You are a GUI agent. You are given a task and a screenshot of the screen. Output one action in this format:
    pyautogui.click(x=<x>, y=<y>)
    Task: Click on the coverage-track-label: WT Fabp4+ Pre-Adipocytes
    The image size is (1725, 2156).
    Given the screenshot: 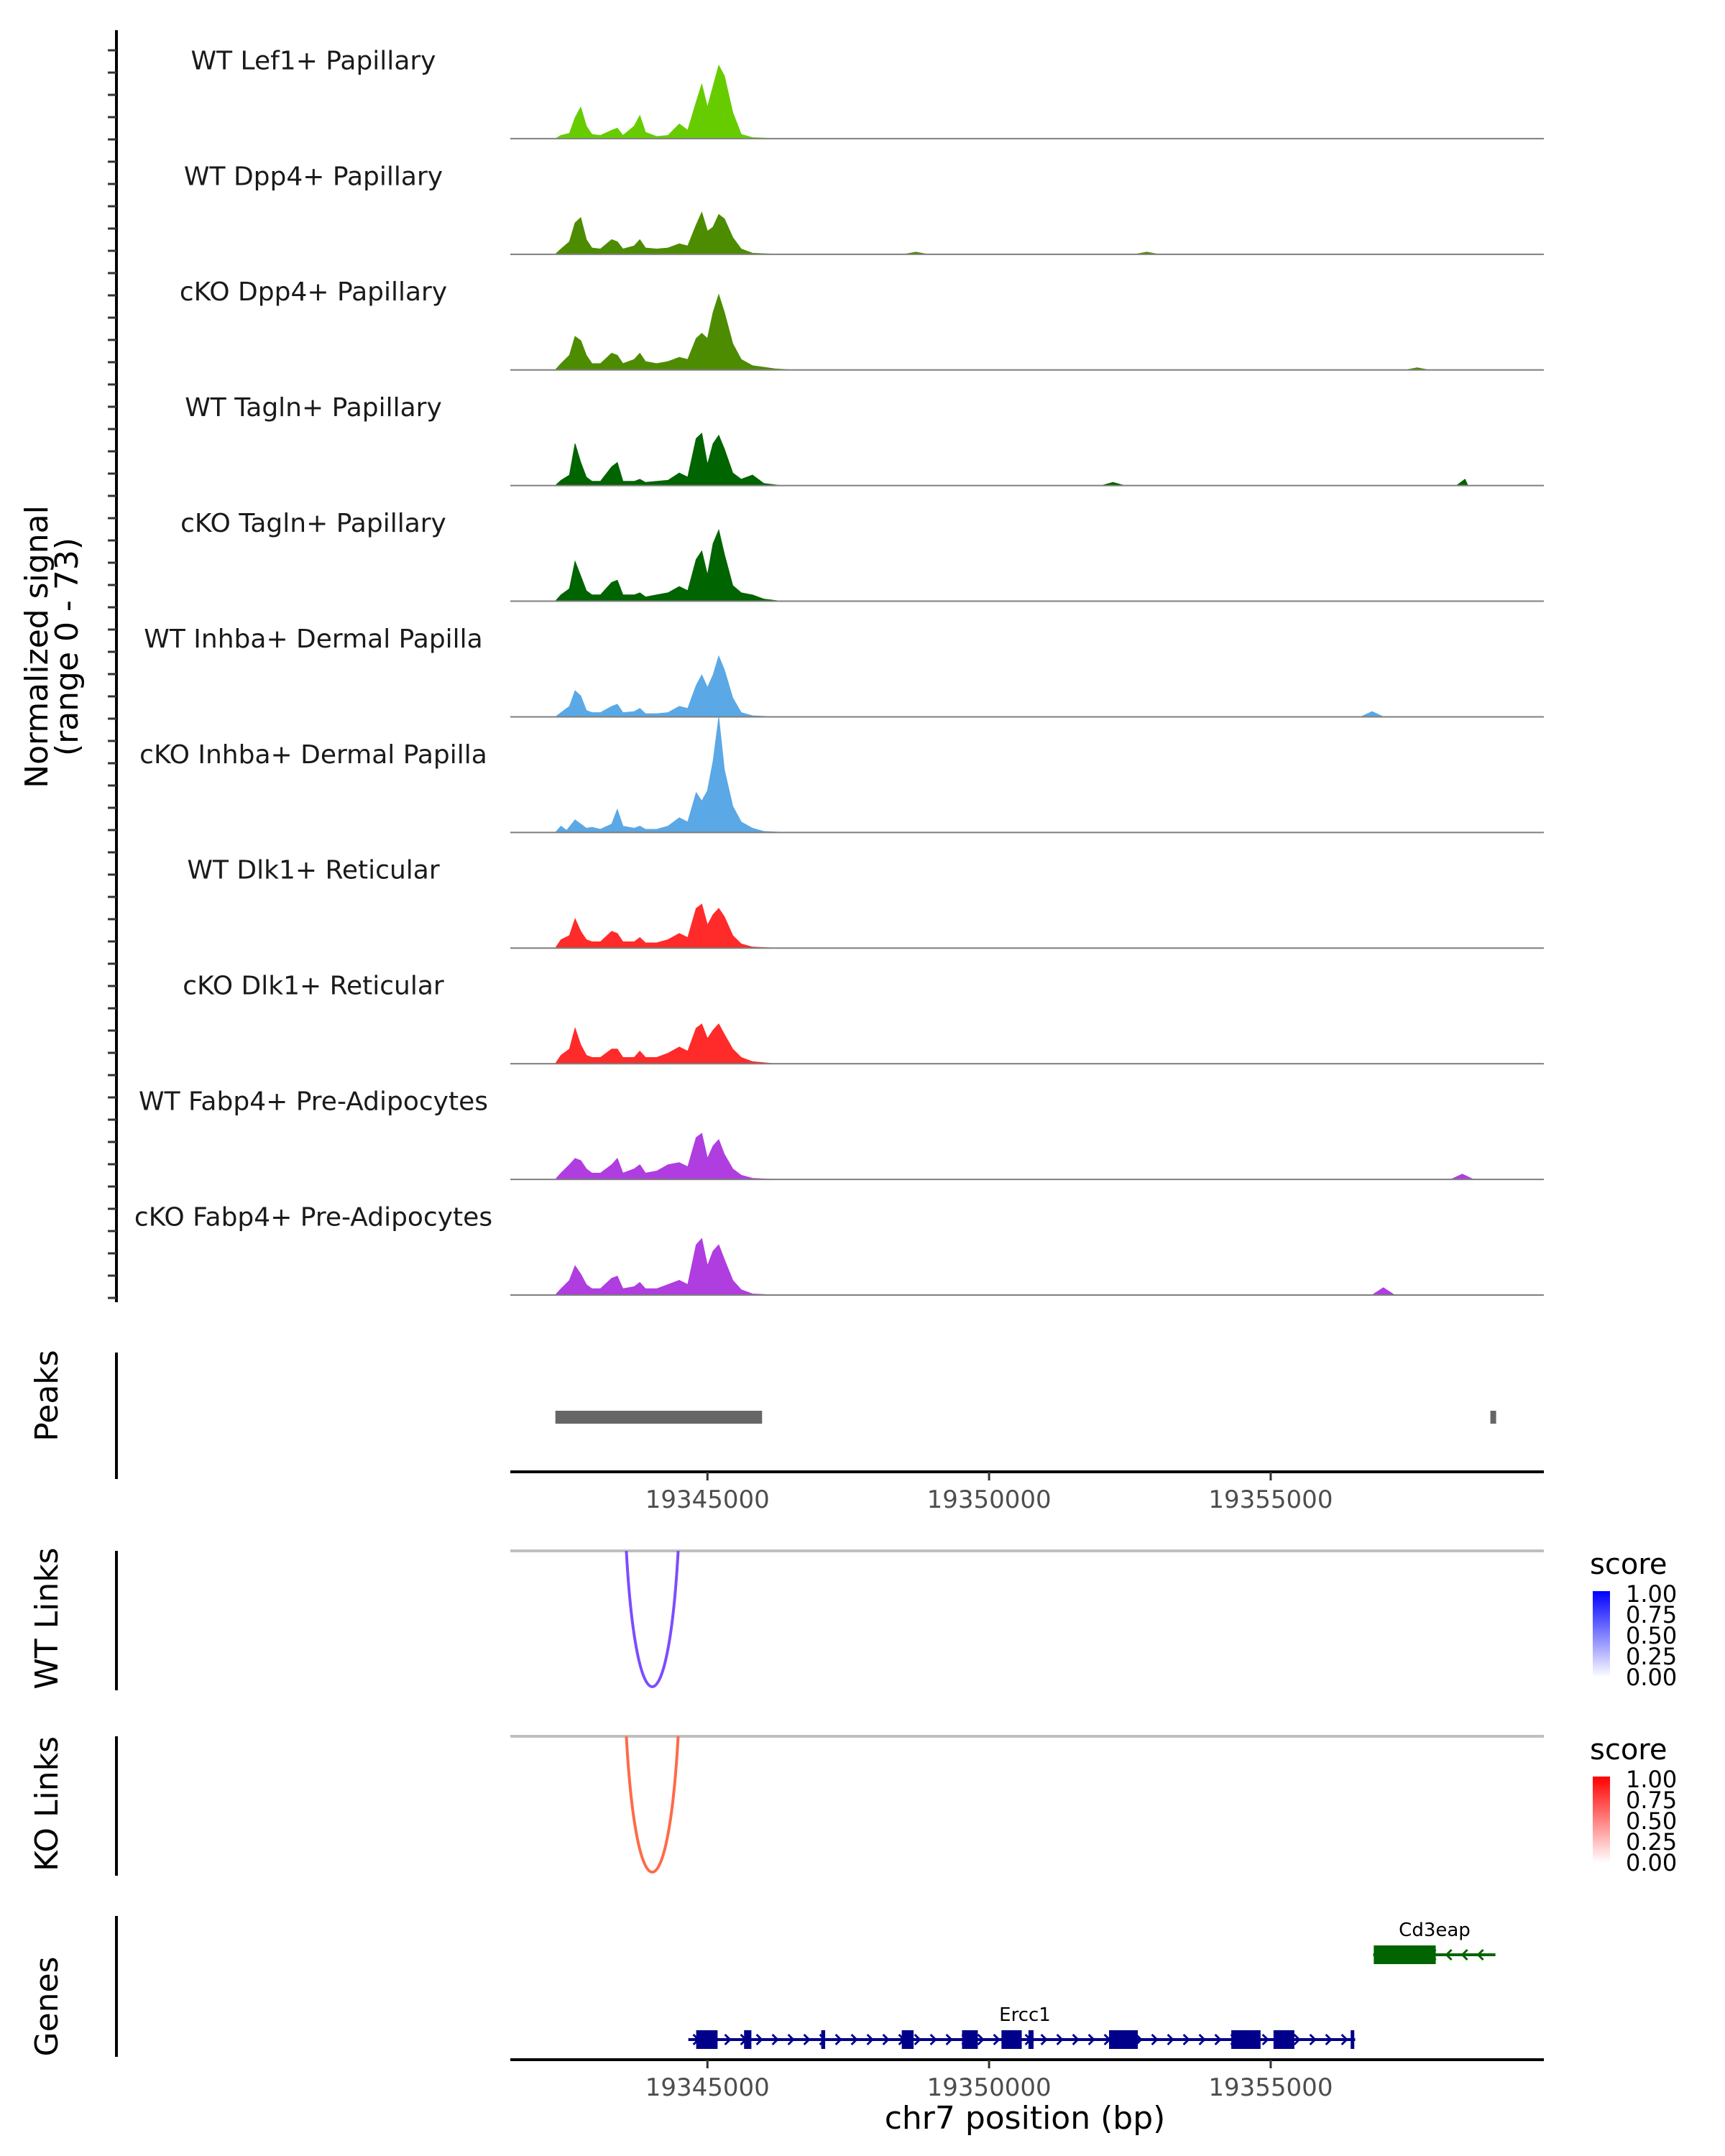 What is the action you would take?
    pyautogui.click(x=313, y=1102)
    